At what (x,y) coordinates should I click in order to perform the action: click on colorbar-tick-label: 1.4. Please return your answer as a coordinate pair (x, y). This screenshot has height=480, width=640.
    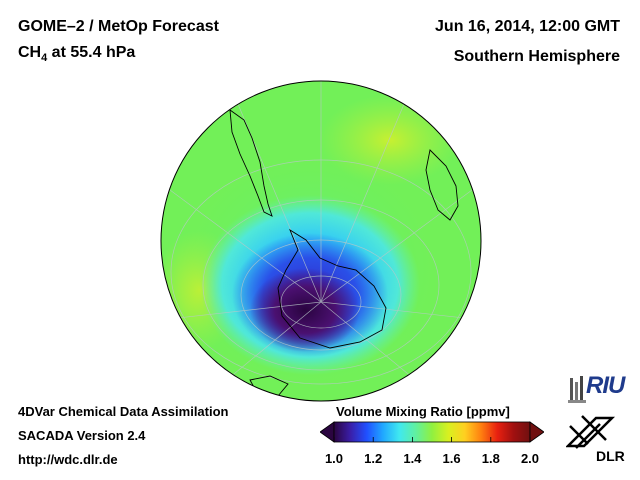
    Looking at the image, I should click on (412, 458).